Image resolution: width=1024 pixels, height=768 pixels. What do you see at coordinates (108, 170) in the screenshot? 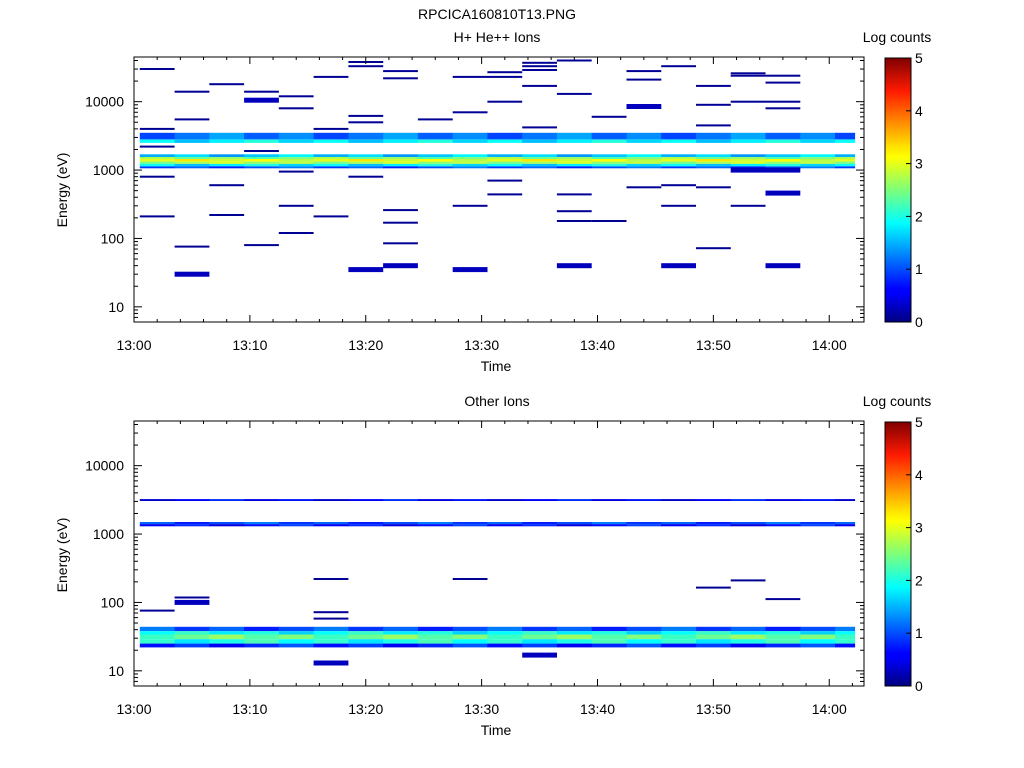
I see `y-tick-label: 1000` at bounding box center [108, 170].